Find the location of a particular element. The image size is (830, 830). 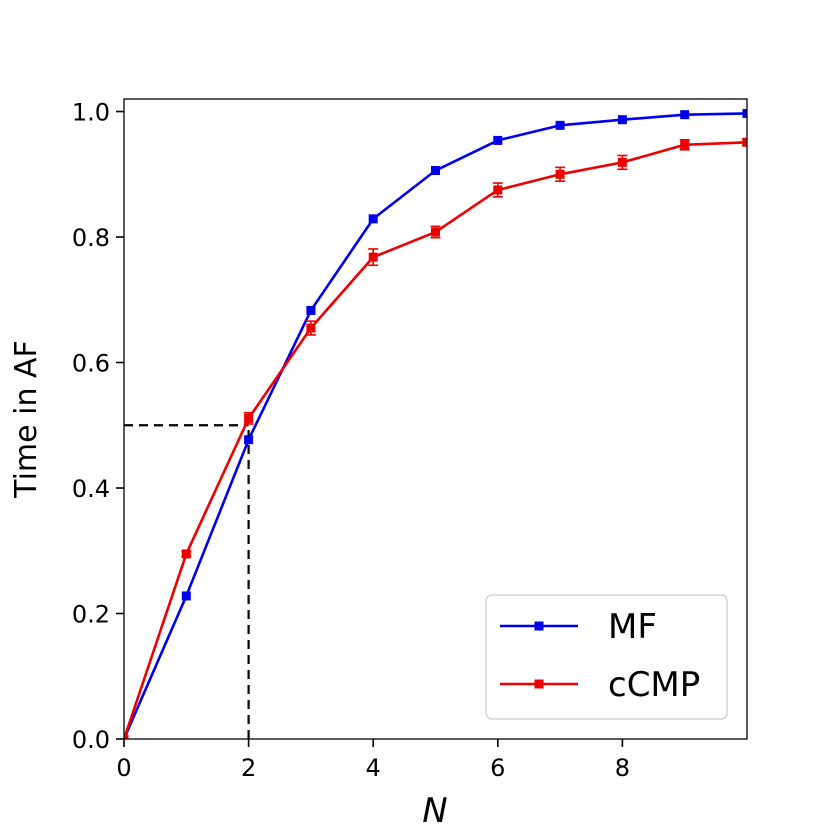

legend-label-ccmp: cCMP is located at coordinates (654, 685).